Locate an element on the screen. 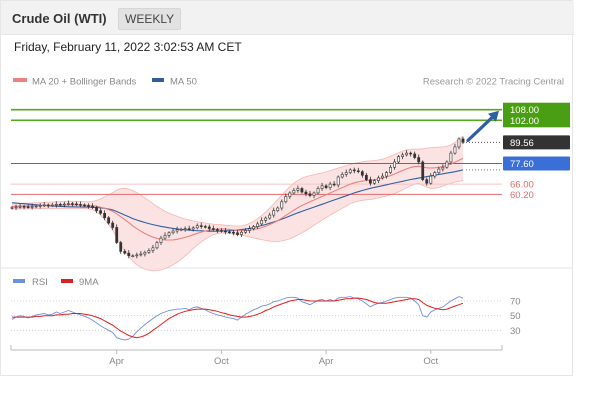 The width and height of the screenshot is (590, 400). target-levels-box is located at coordinates (536, 115).